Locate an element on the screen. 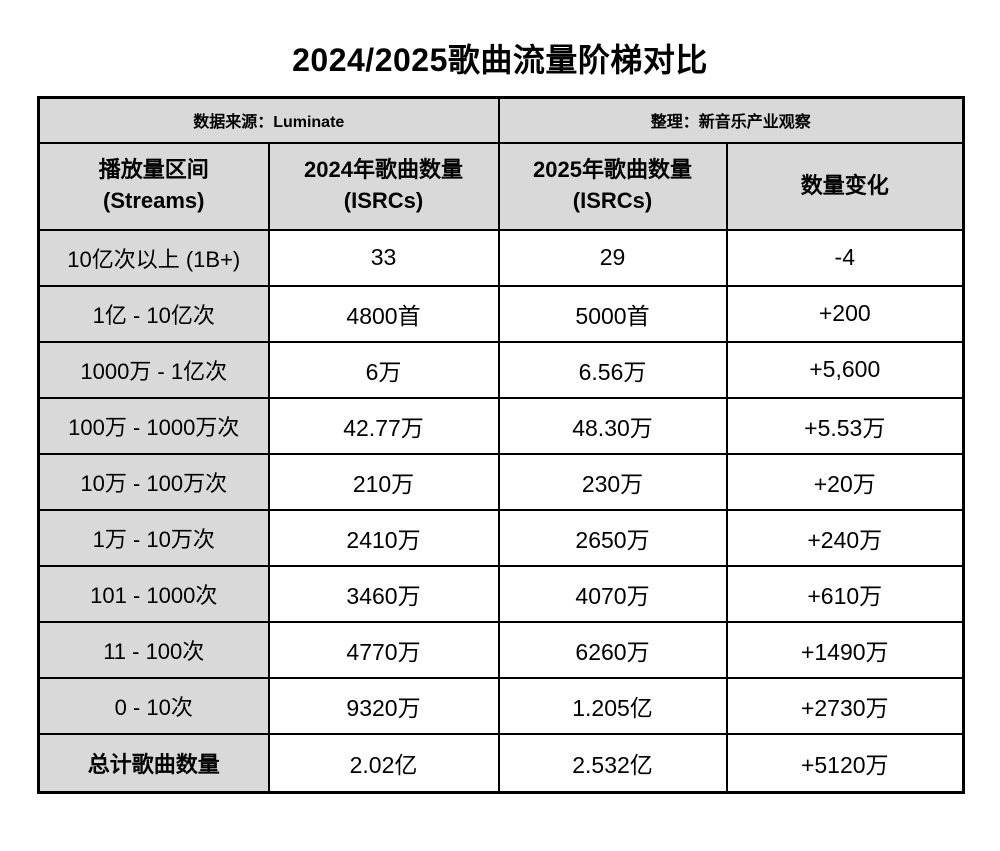 The width and height of the screenshot is (1000, 851). count-2025-cell: 2650万 is located at coordinates (612, 537).